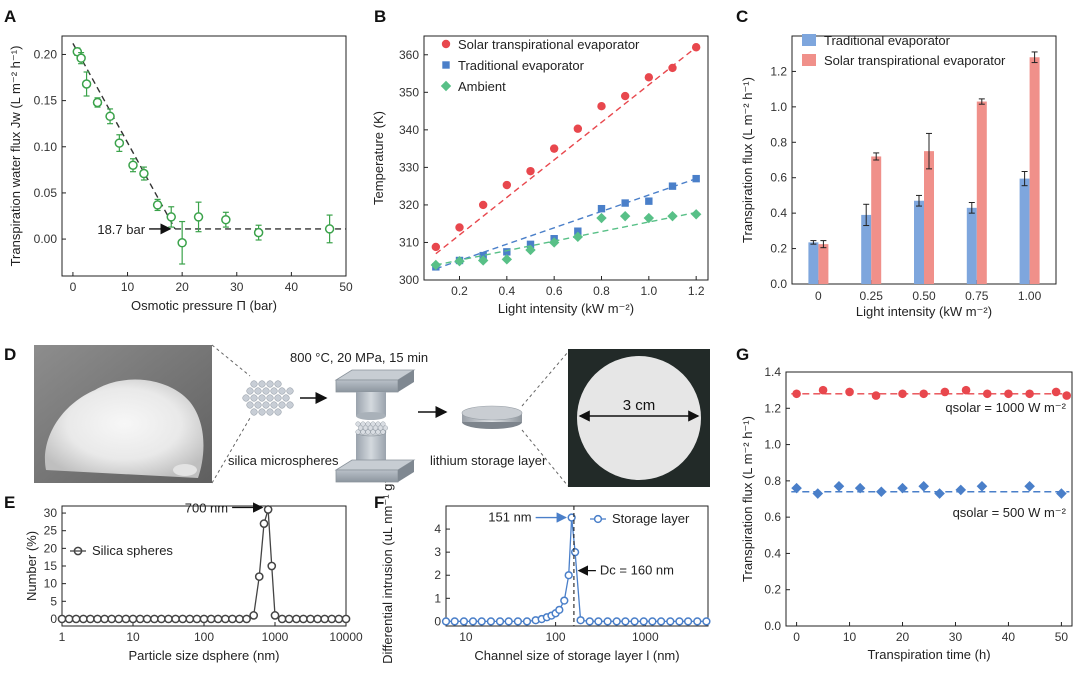 Image resolution: width=1080 pixels, height=678 pixels. Describe the element at coordinates (850, 637) in the screenshot. I see `x-tick-label: 10` at that location.